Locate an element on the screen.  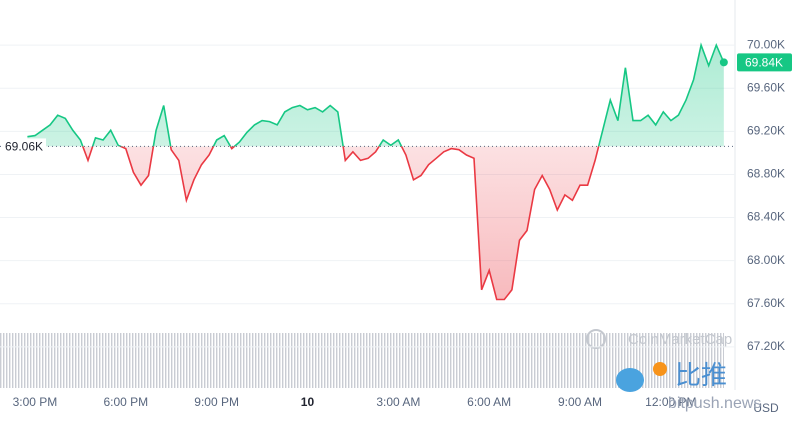
reference-label: 69.06K is located at coordinates (24, 147).